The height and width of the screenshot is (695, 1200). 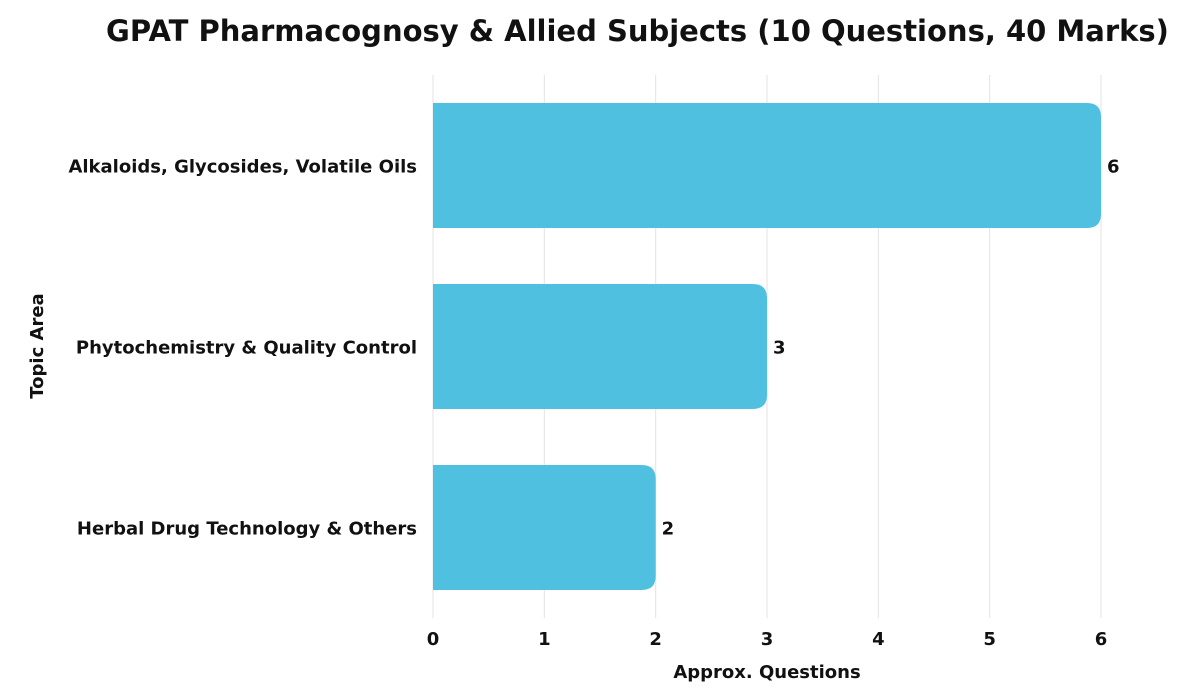 I want to click on x-tick-label: 1, so click(x=544, y=639).